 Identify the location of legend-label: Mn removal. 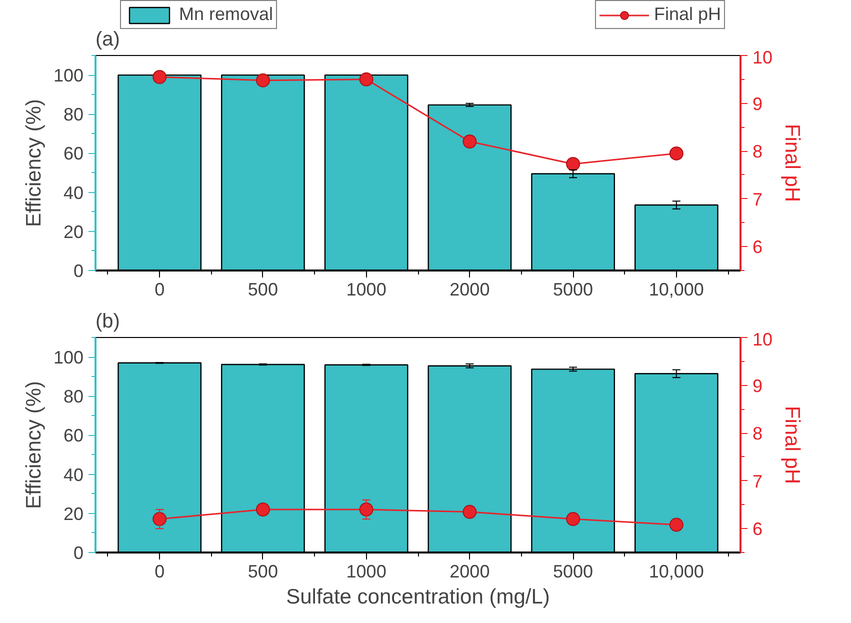
(226, 14).